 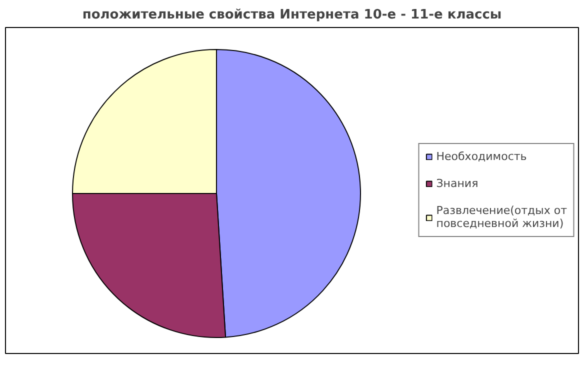 What do you see at coordinates (501, 217) in the screenshot?
I see `legend-label: Развлечение(отдых от повседневной жизни)` at bounding box center [501, 217].